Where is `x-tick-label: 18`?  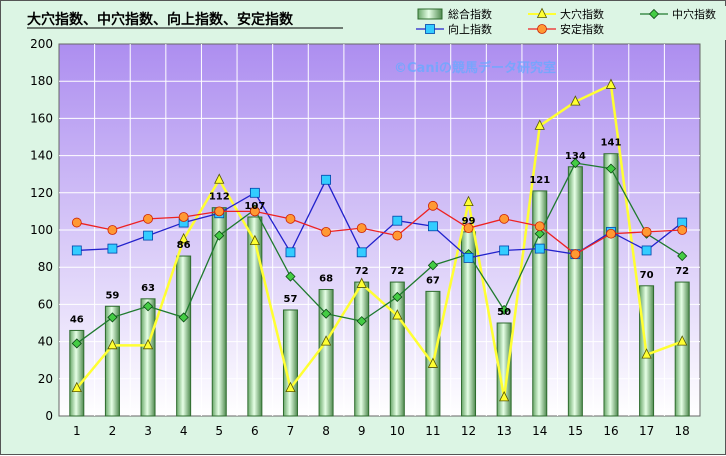
x-tick-label: 18 is located at coordinates (682, 431).